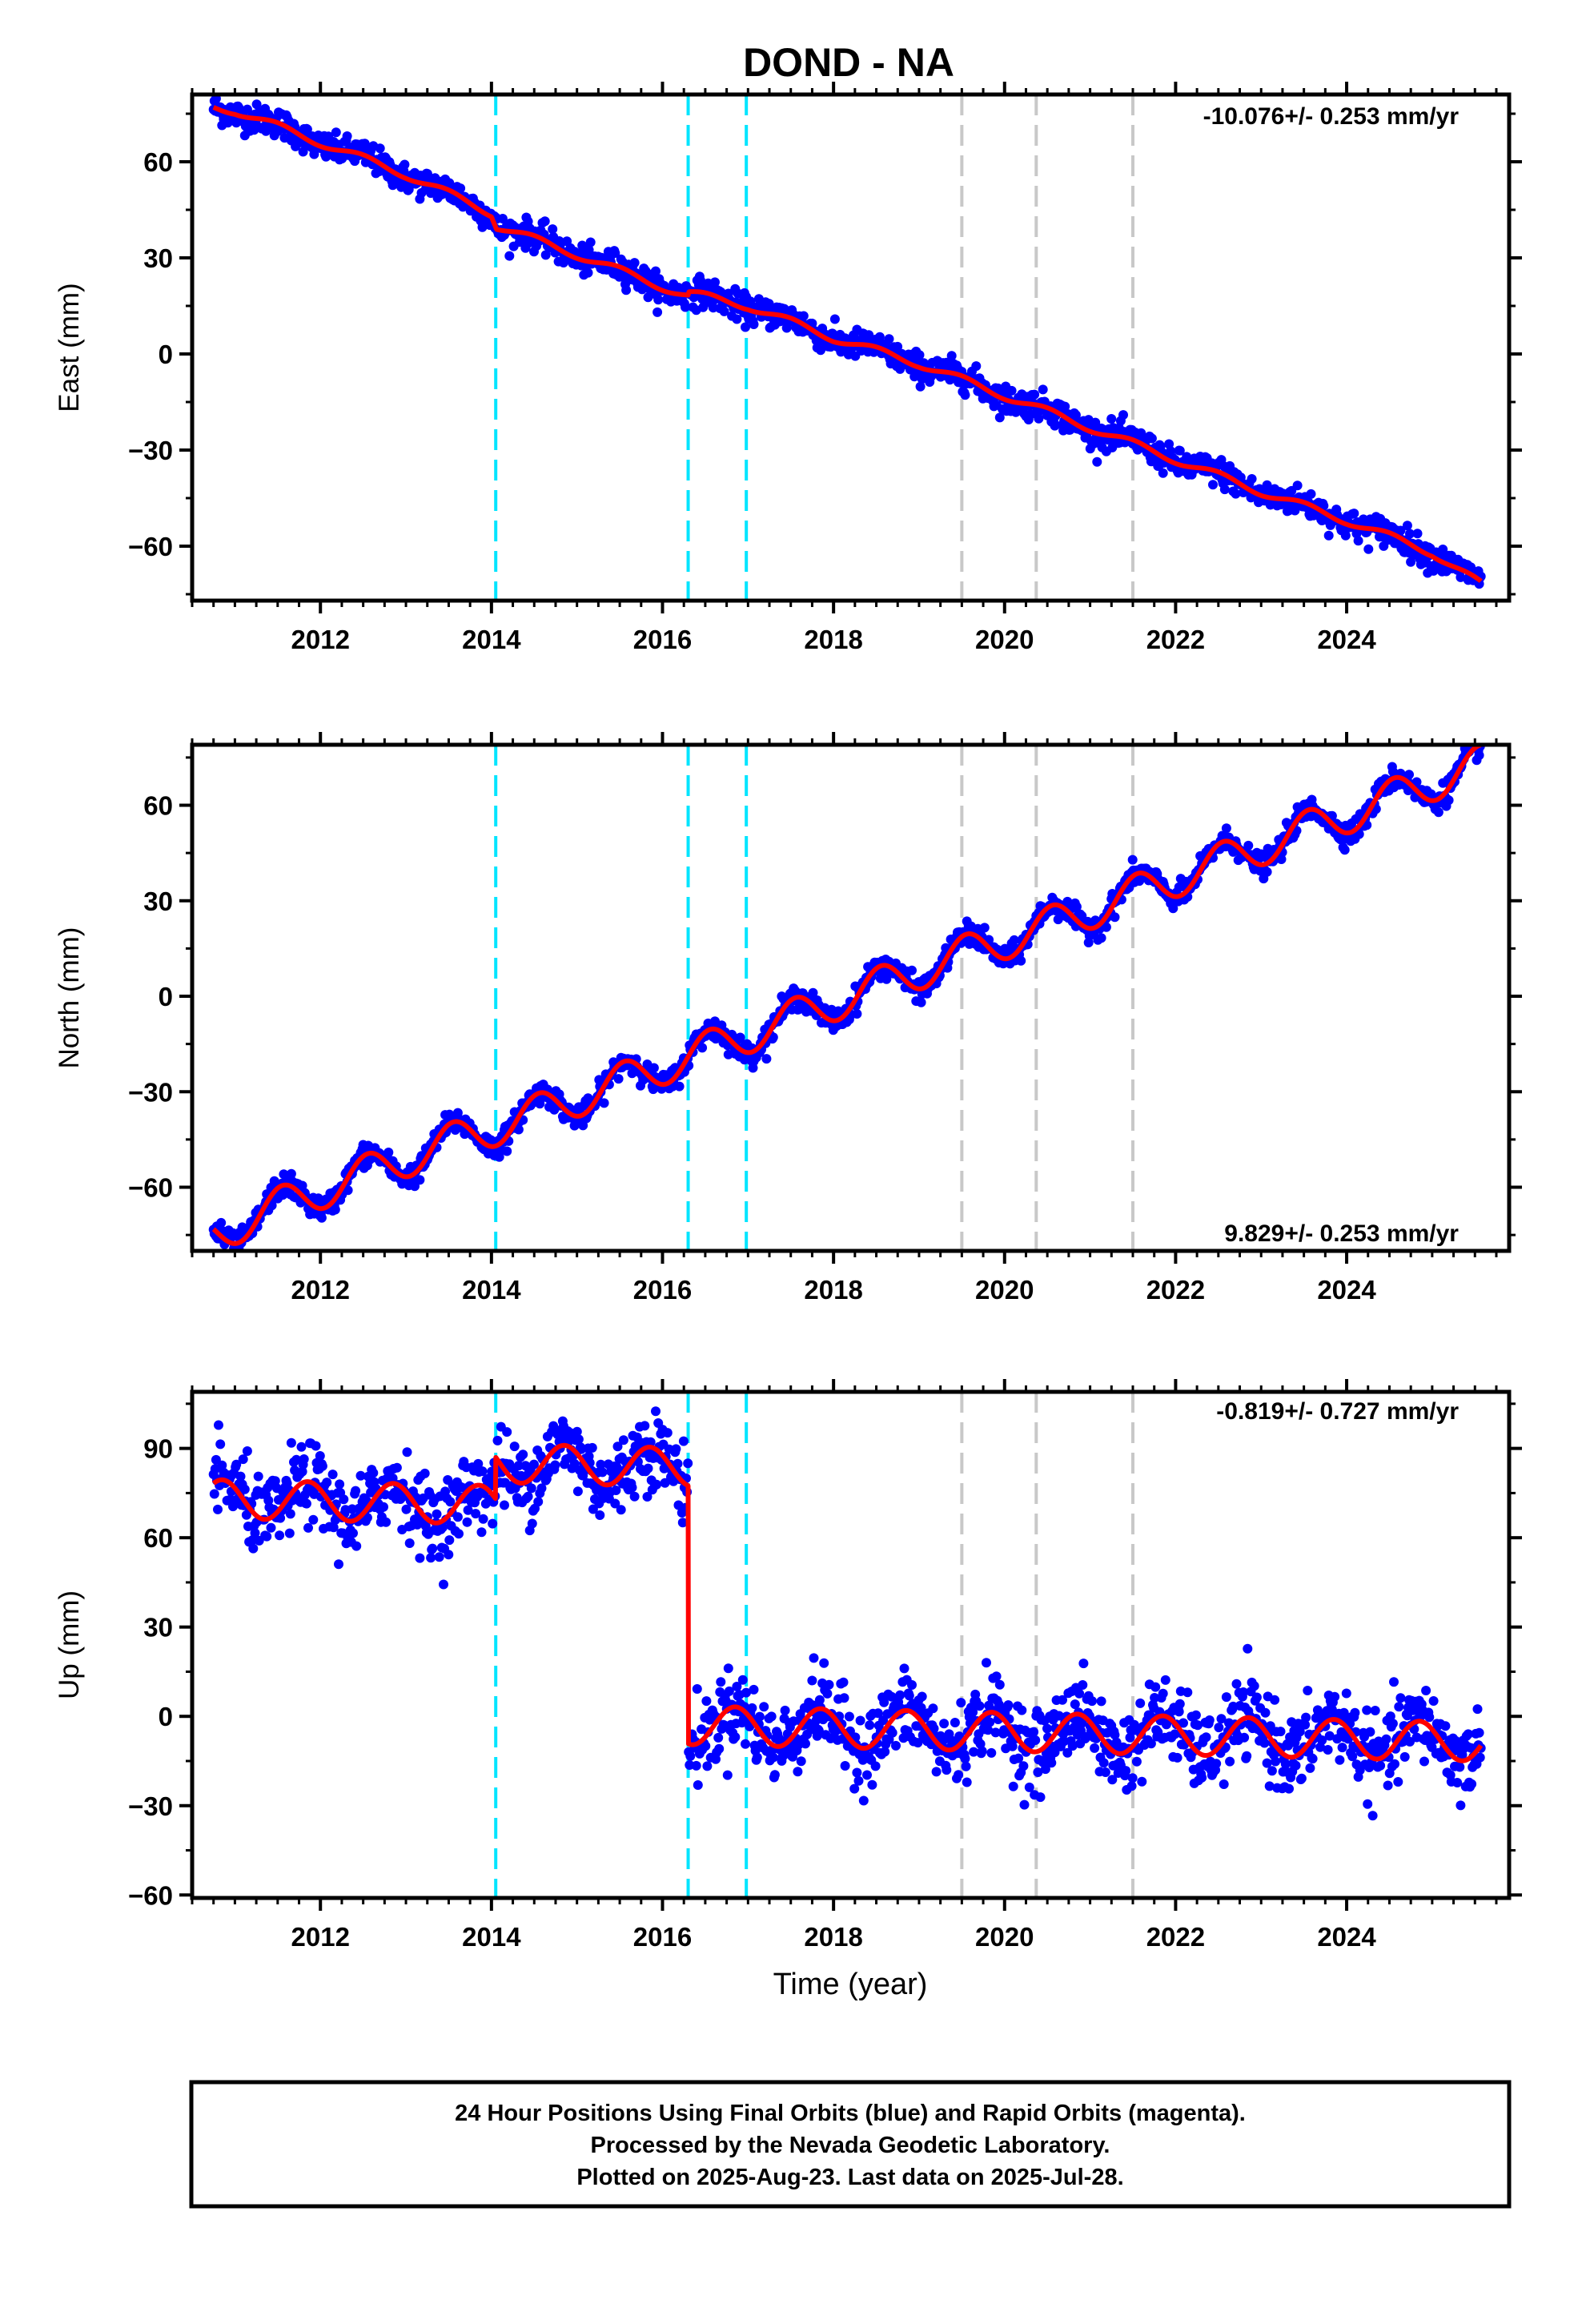 The image size is (1582, 2324). I want to click on y-tick-label: 30, so click(158, 901).